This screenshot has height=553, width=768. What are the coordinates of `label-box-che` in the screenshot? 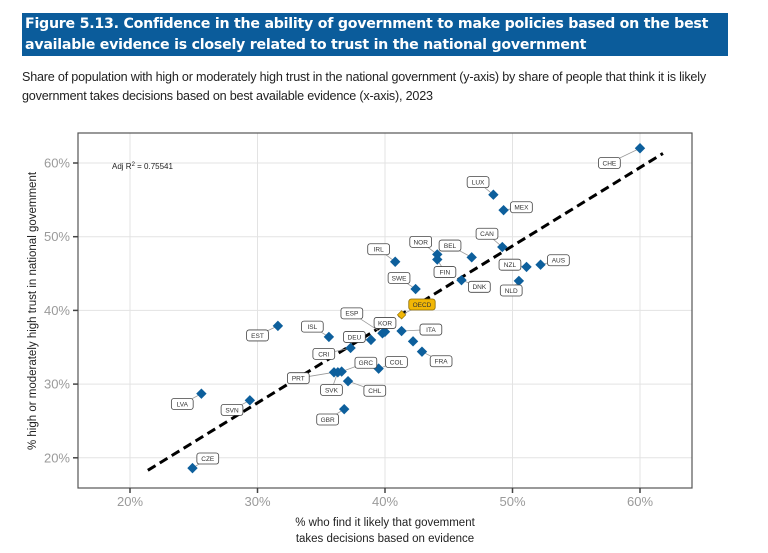 It's located at (609, 163).